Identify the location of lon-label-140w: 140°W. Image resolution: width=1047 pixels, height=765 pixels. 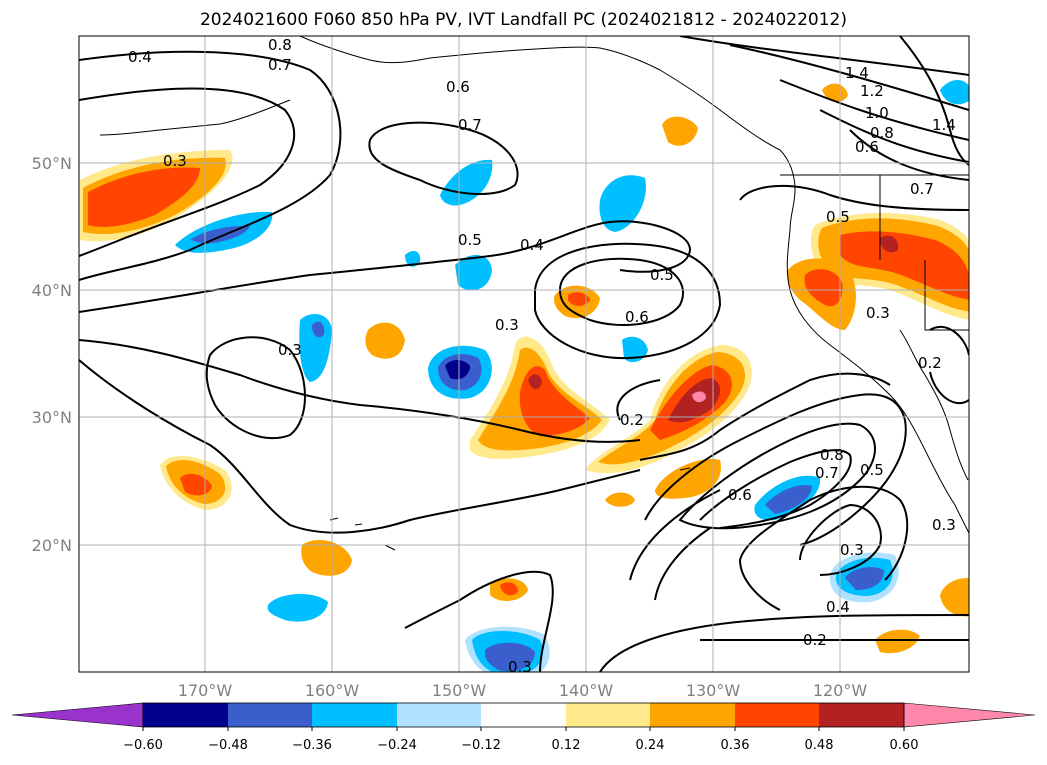
(586, 690).